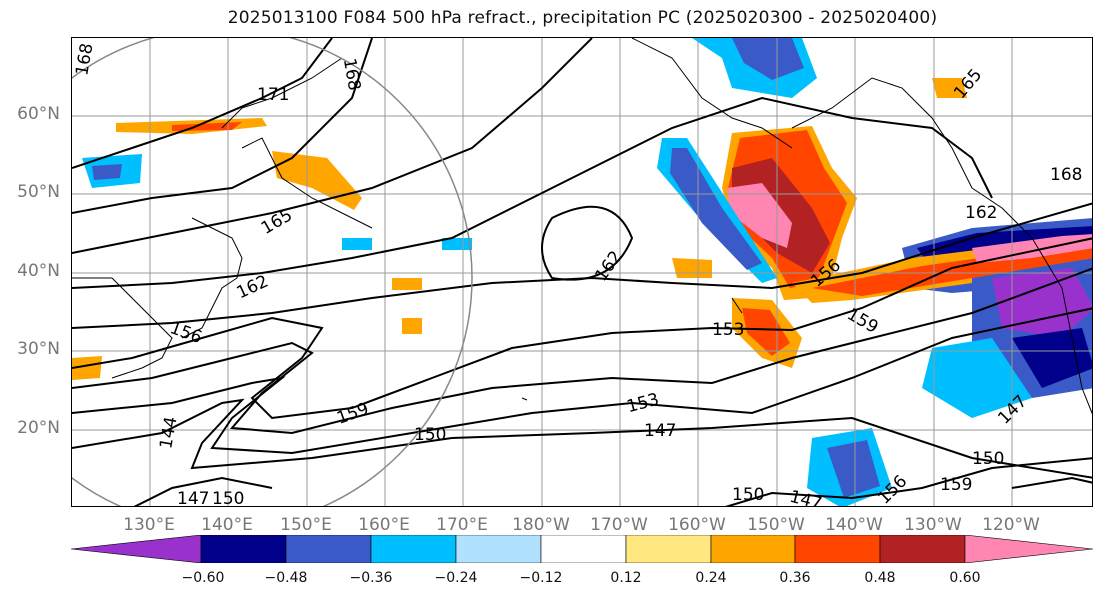 Image resolution: width=1105 pixels, height=601 pixels. Describe the element at coordinates (38, 428) in the screenshot. I see `lat-label-20n: 20°N` at that location.